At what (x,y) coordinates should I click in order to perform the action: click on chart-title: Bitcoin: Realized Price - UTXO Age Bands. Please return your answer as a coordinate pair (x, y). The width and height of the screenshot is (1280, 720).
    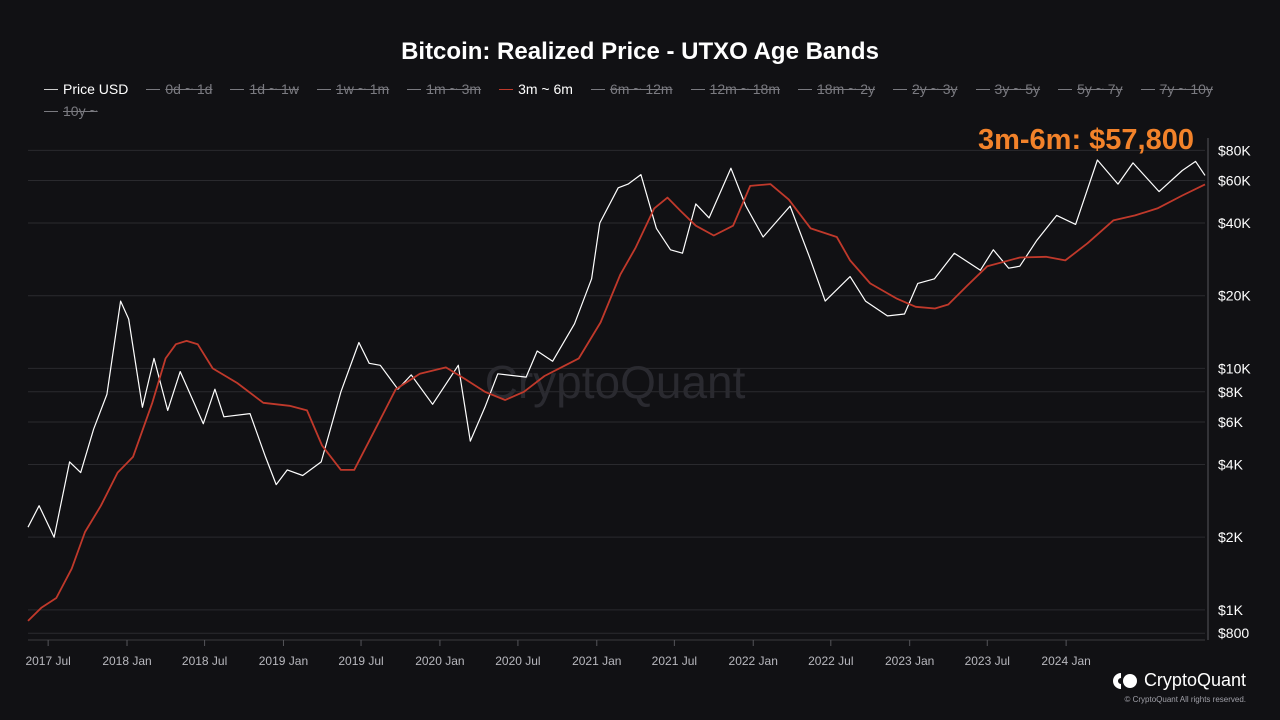
    Looking at the image, I should click on (640, 51).